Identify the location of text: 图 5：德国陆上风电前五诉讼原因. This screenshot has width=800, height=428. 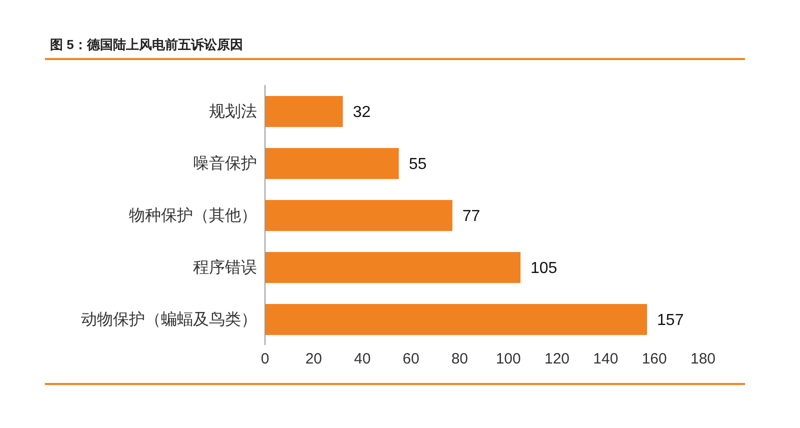
(146, 45).